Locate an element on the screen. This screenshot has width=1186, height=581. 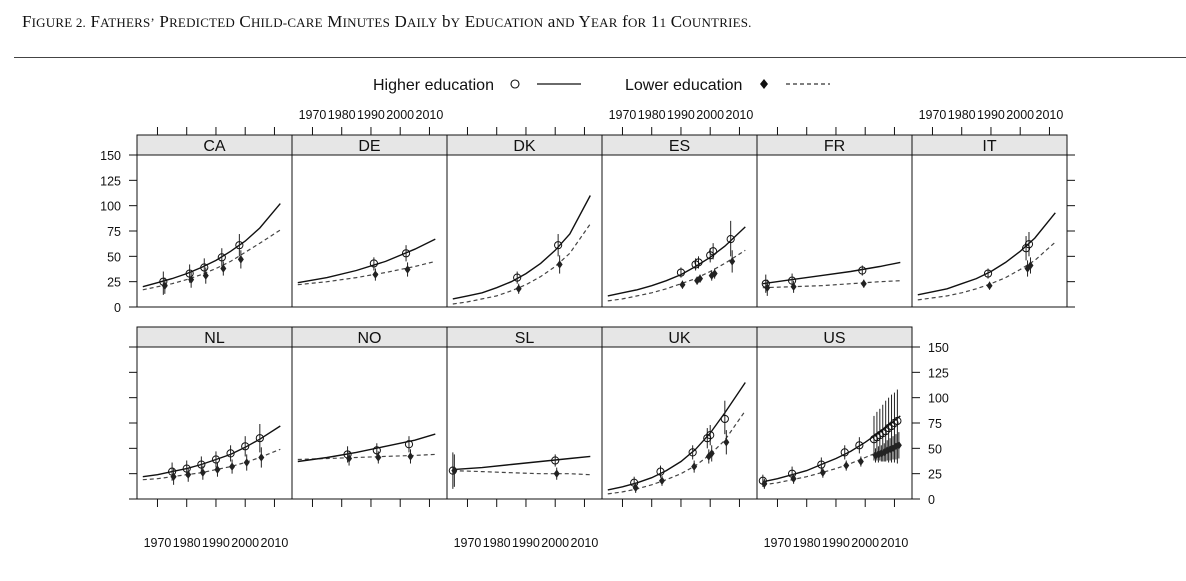
panel-no: NO is located at coordinates (369, 413).